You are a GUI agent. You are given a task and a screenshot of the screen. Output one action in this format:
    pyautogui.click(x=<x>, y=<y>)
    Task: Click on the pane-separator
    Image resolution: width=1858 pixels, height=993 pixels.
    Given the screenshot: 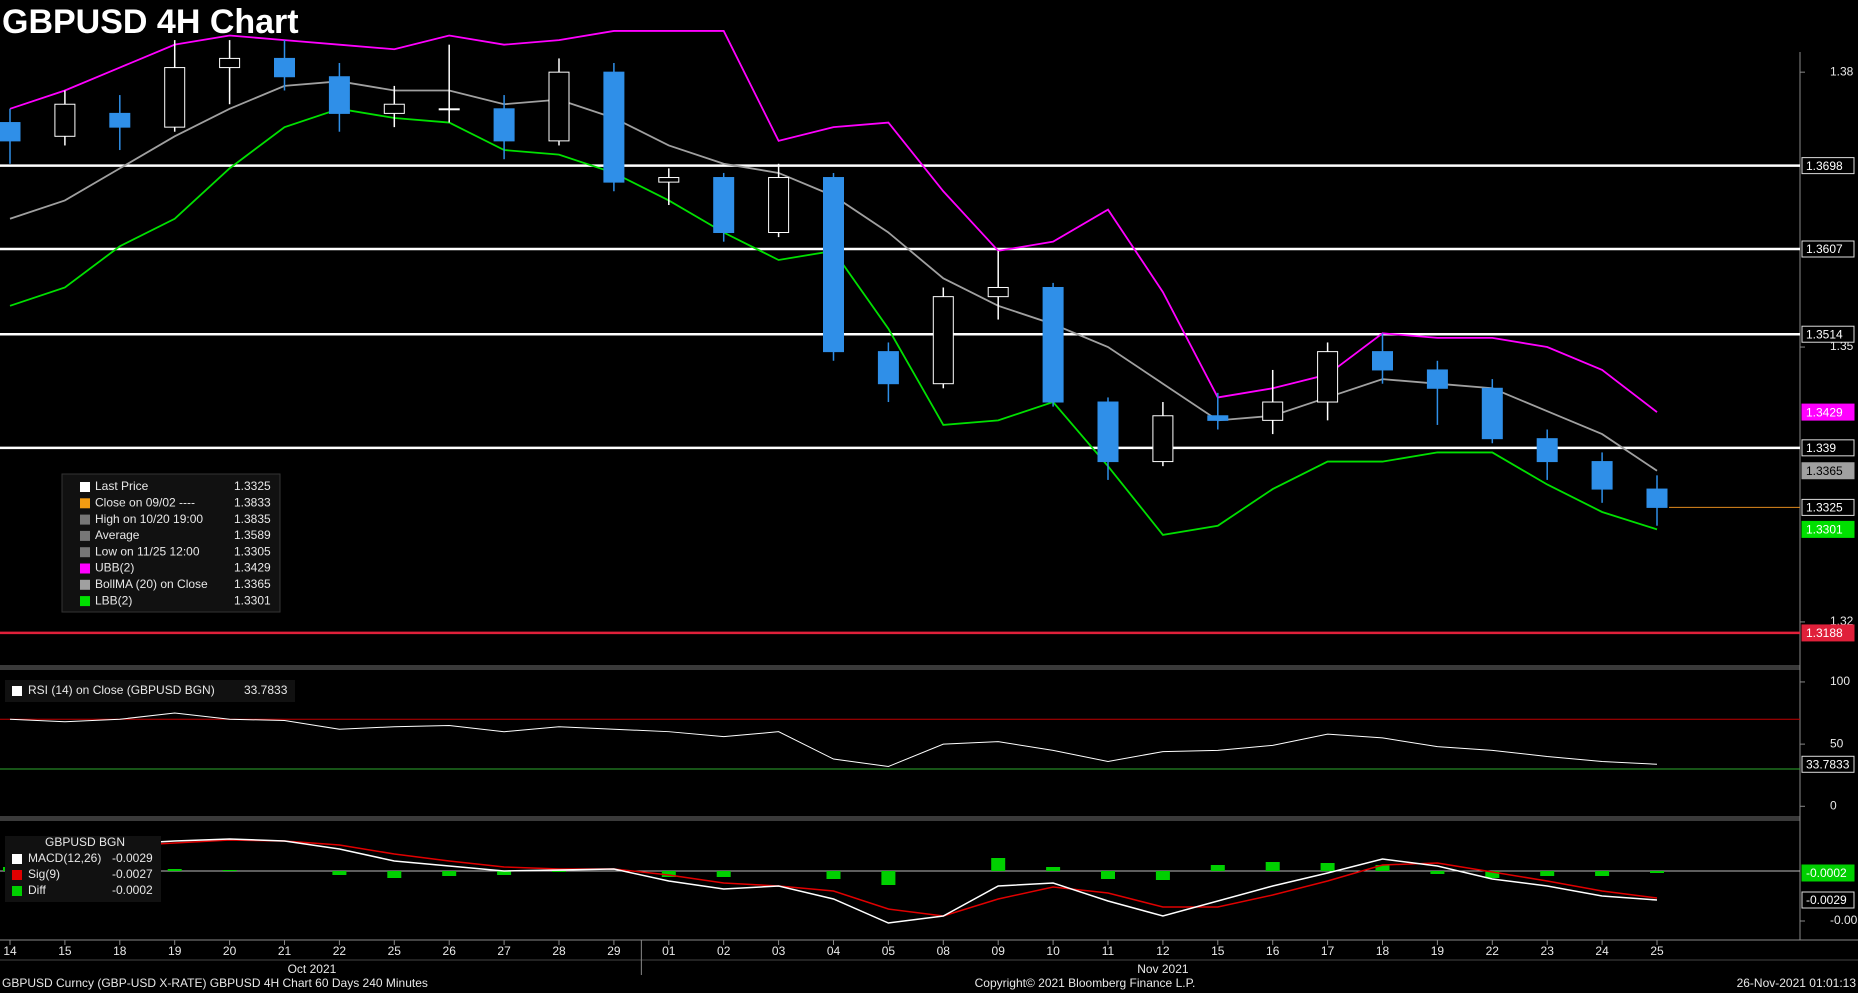 What is the action you would take?
    pyautogui.click(x=900, y=667)
    